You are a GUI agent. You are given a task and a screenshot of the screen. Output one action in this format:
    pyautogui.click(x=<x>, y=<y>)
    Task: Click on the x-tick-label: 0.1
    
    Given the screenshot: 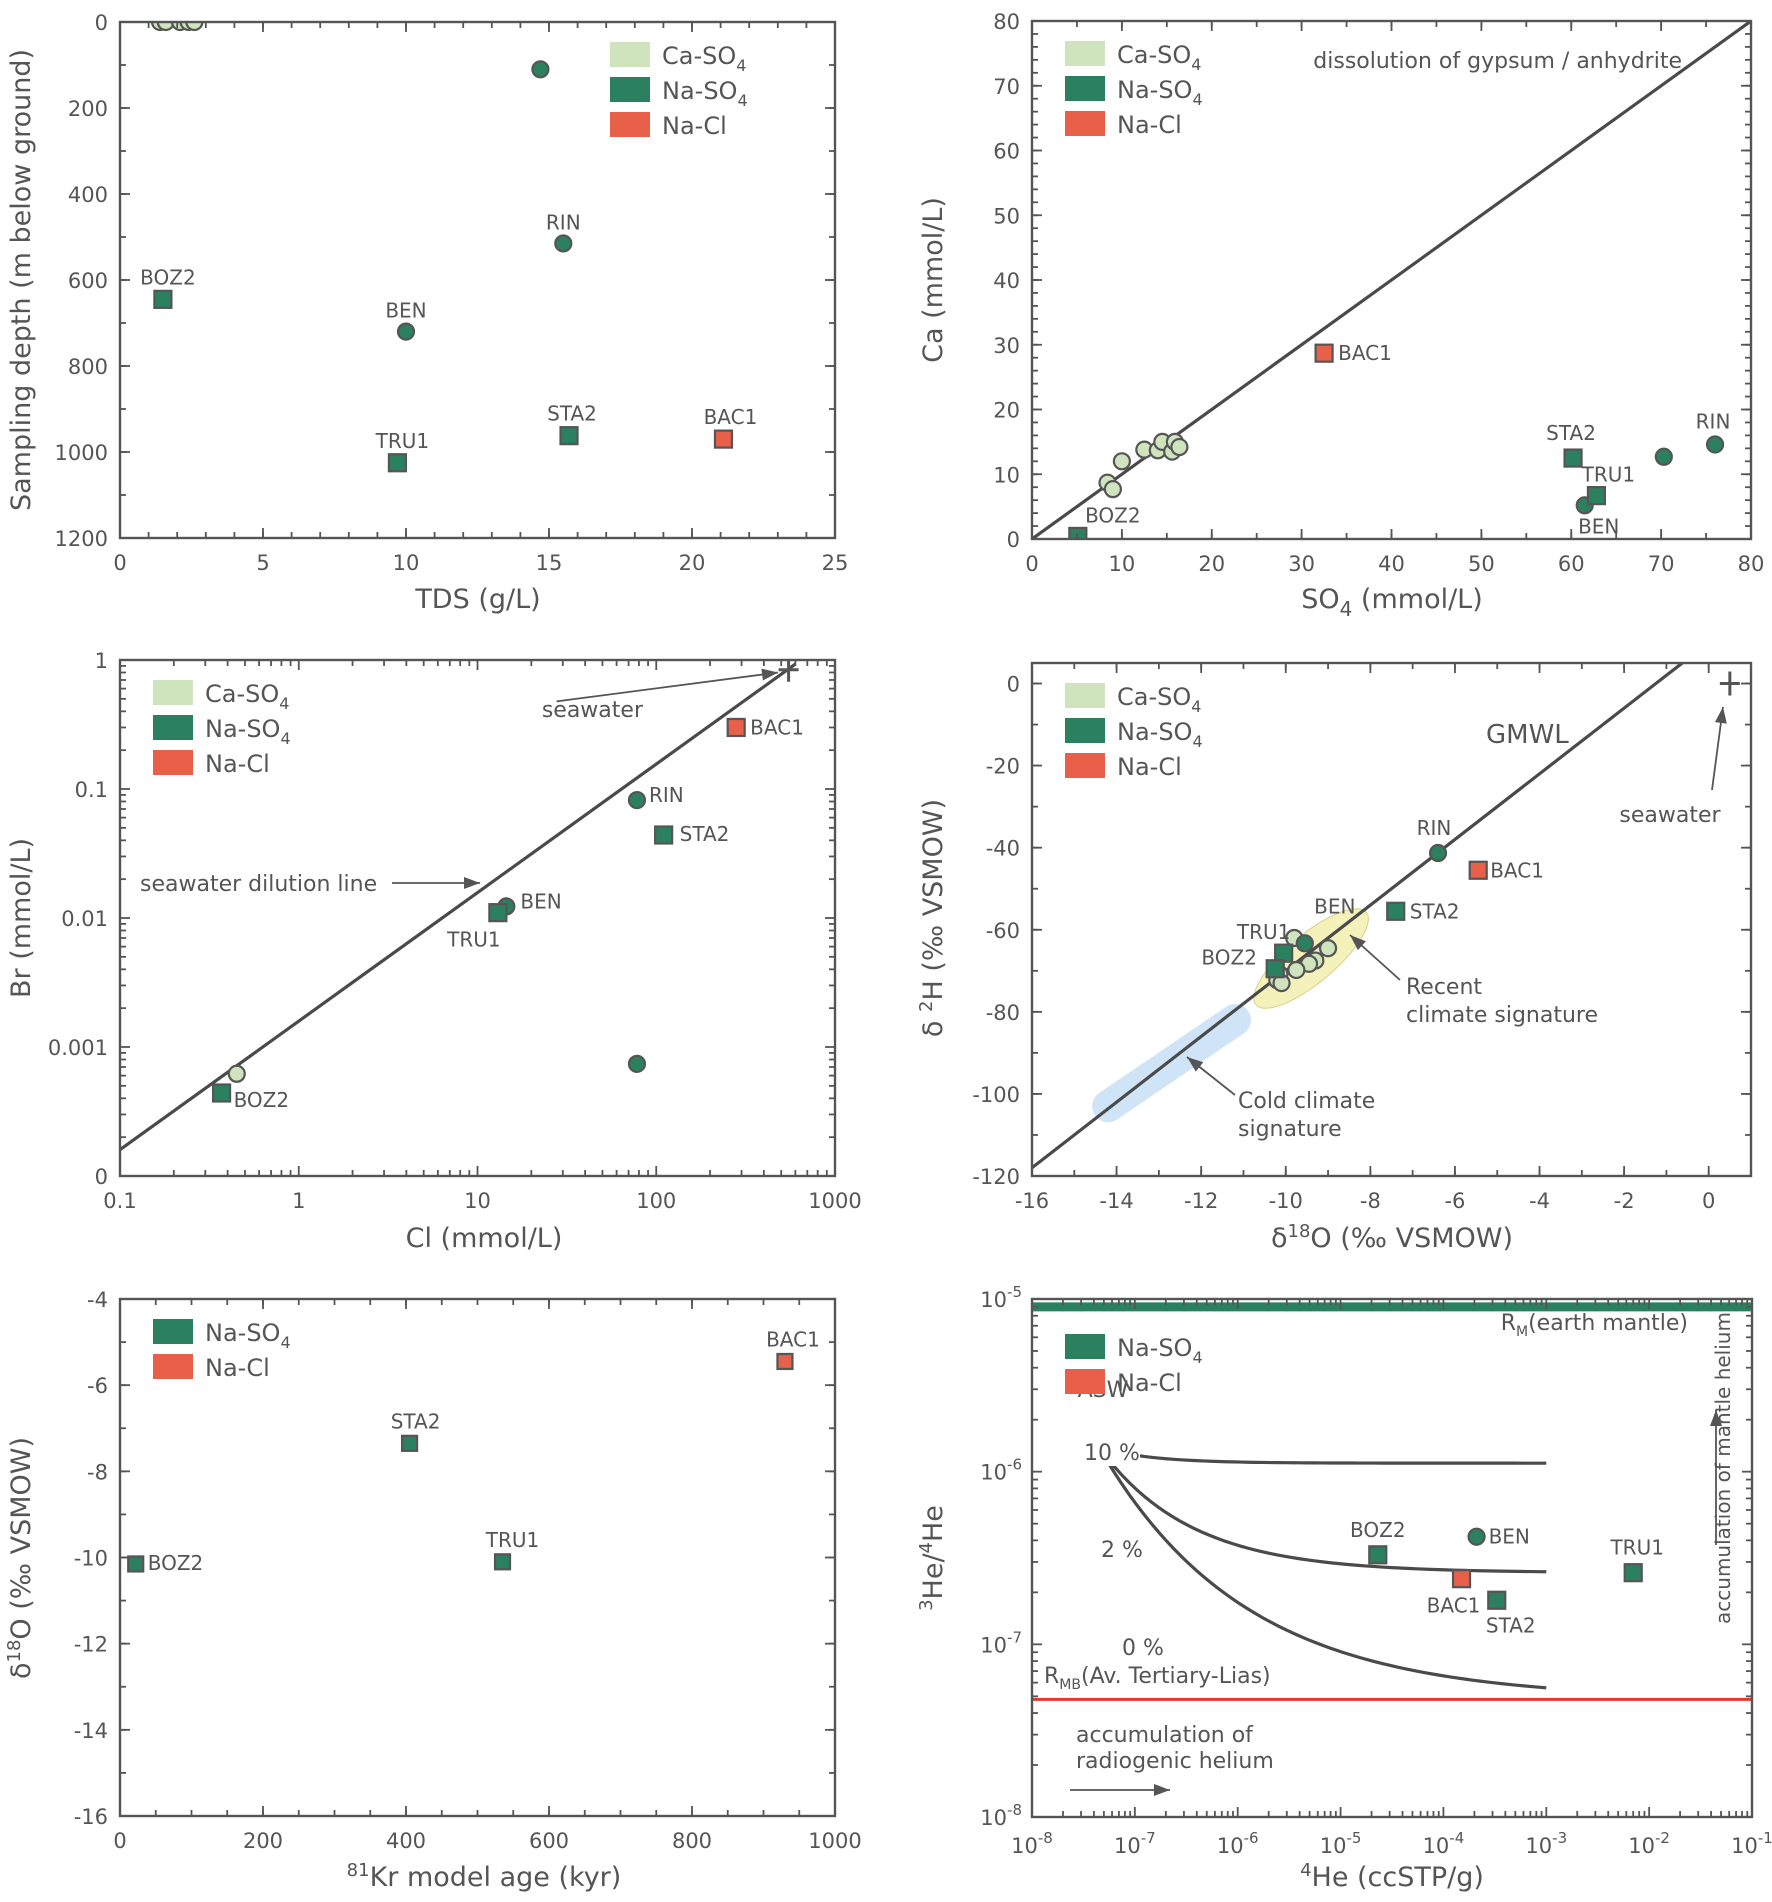 What is the action you would take?
    pyautogui.click(x=119, y=1201)
    